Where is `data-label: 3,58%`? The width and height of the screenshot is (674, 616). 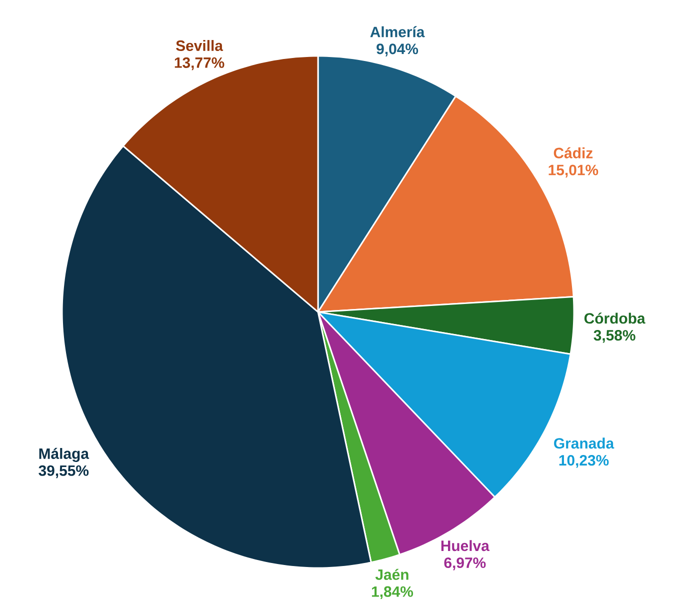 data-label: 3,58% is located at coordinates (615, 336).